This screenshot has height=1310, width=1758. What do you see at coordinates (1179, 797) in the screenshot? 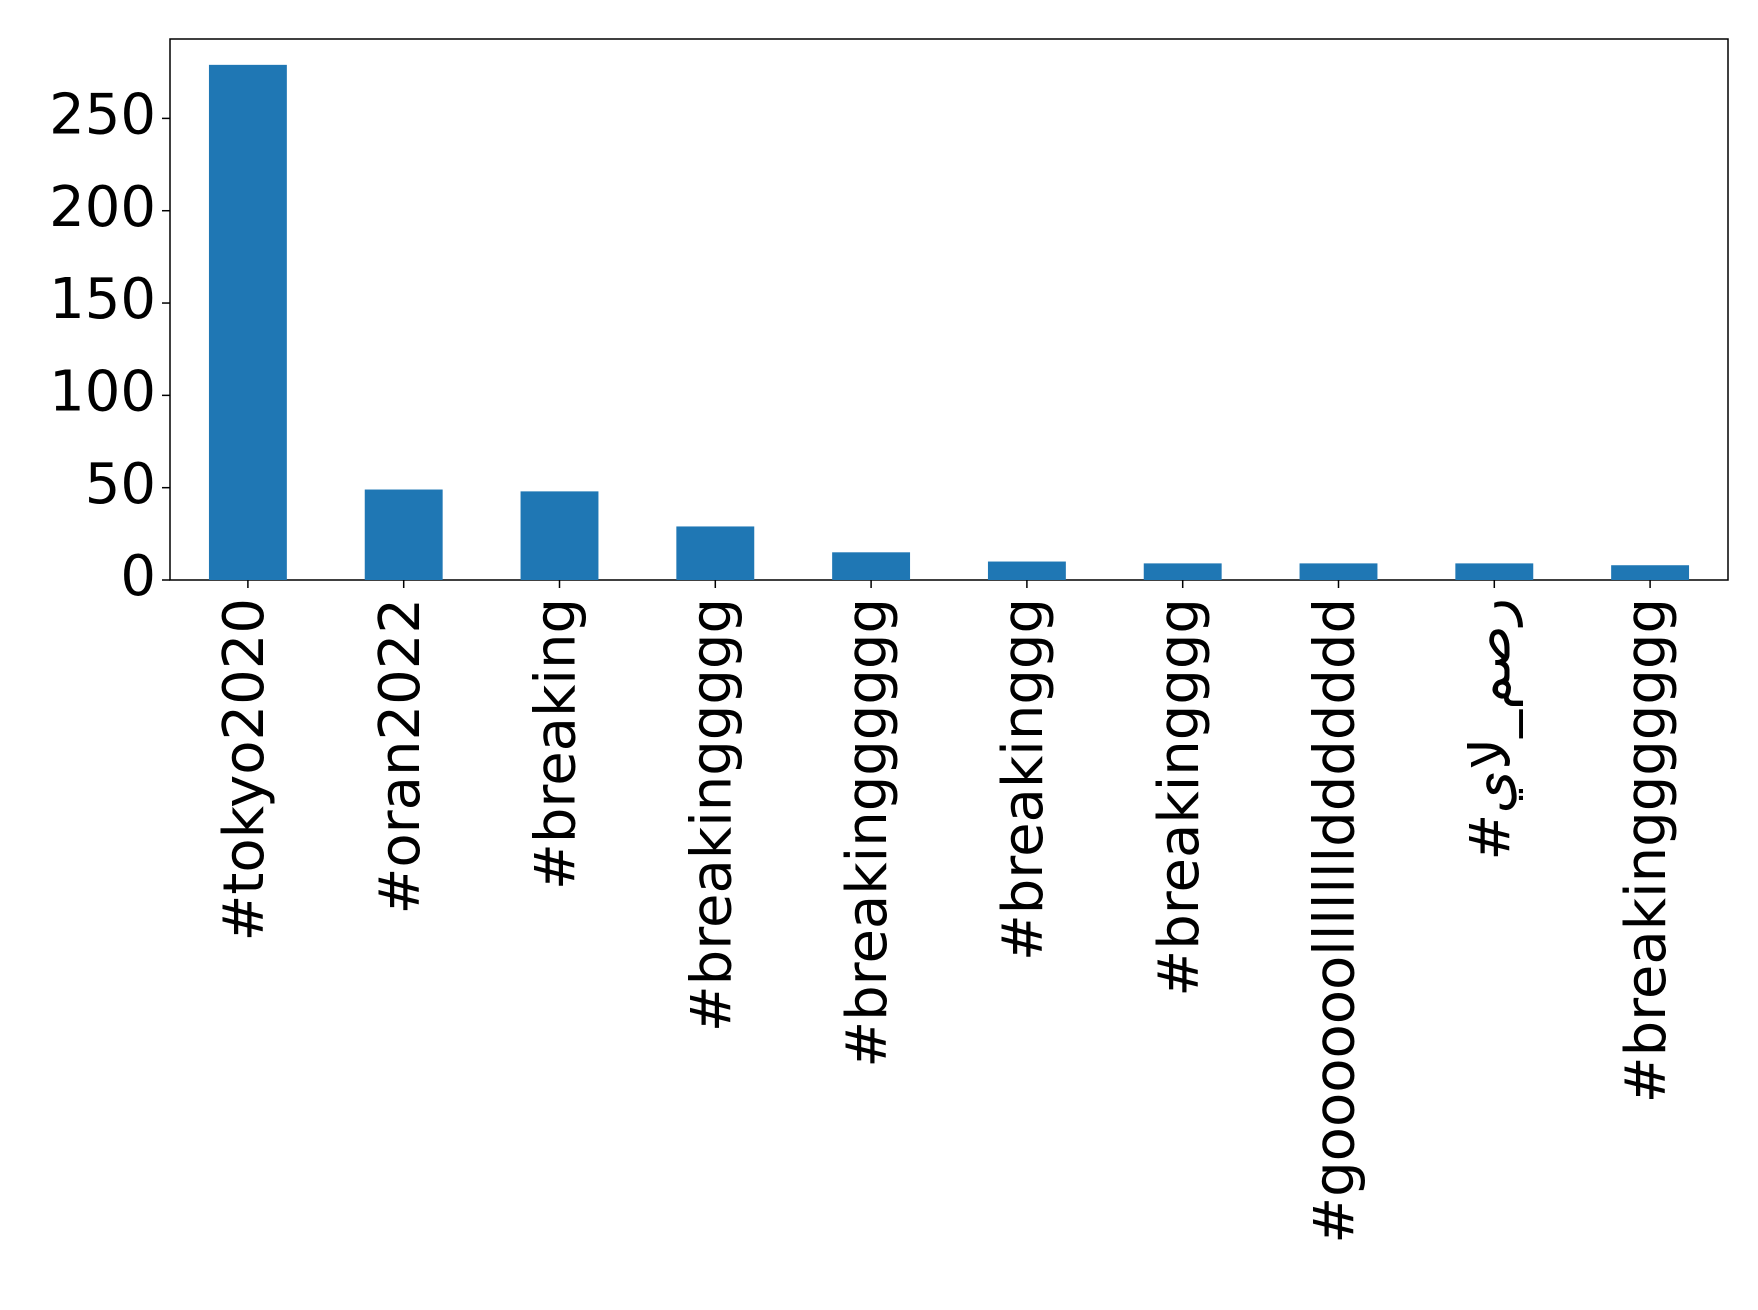
I see `x-tick-label: #breakingggg` at bounding box center [1179, 797].